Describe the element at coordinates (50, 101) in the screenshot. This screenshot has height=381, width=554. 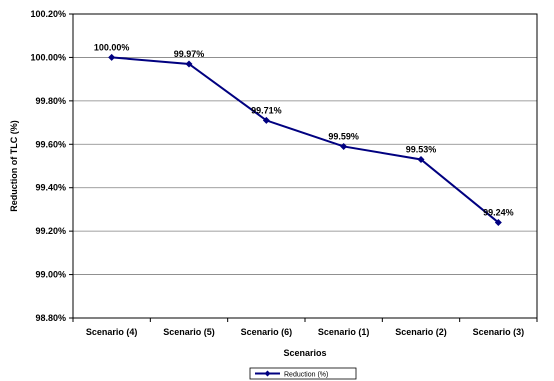
I see `y-tick-label: 99.80%` at that location.